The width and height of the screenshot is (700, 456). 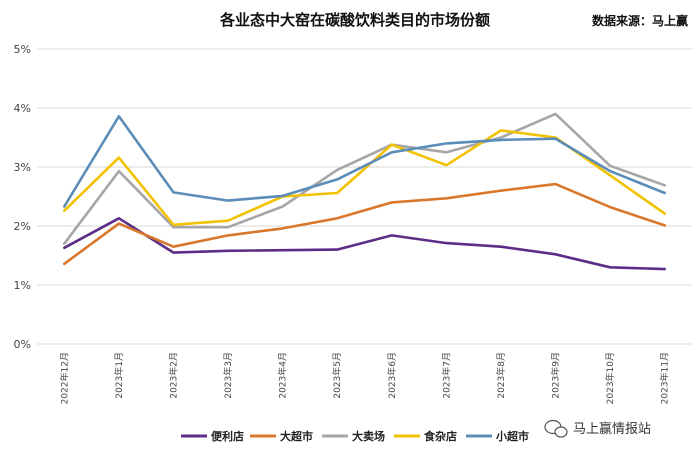 What do you see at coordinates (392, 375) in the screenshot?
I see `x-tick-label: 2023年6月` at bounding box center [392, 375].